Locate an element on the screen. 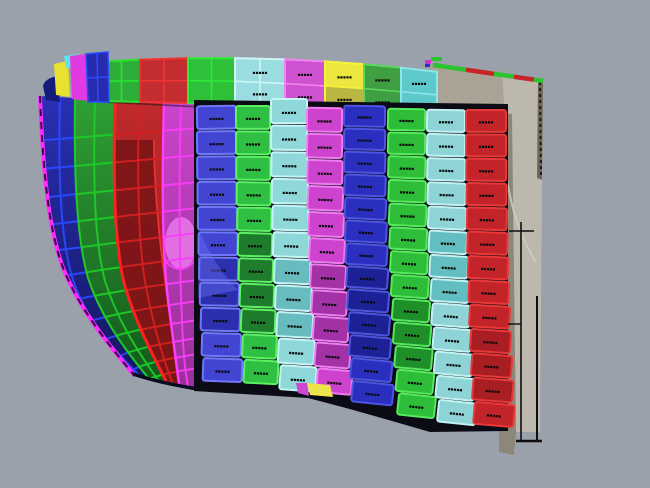 This screenshot has height=488, width=650. deck-plate-deck-g2 is located at coordinates (211, 81).